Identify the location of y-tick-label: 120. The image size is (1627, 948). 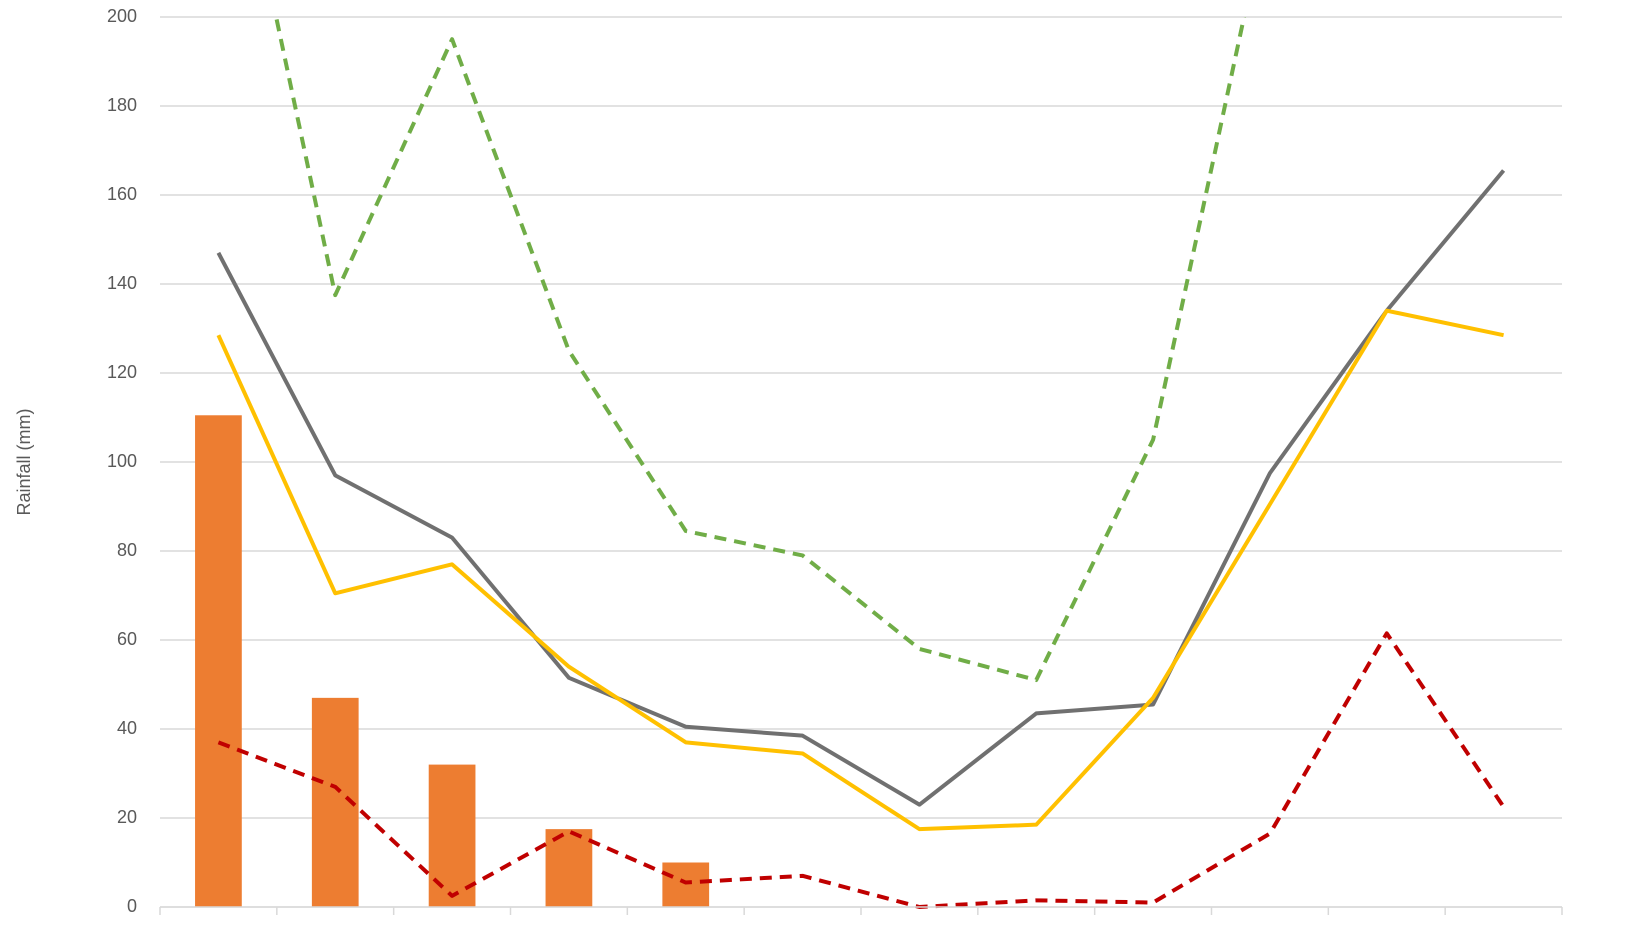
(122, 372).